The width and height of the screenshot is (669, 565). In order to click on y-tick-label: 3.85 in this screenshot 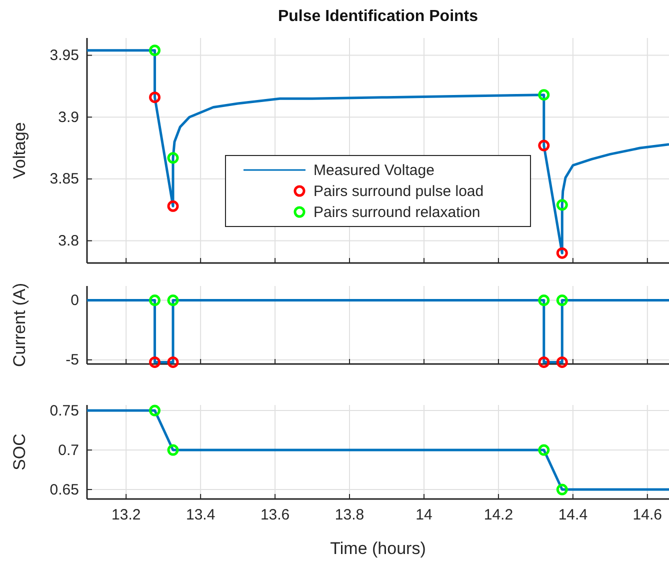, I will do `click(64, 179)`.